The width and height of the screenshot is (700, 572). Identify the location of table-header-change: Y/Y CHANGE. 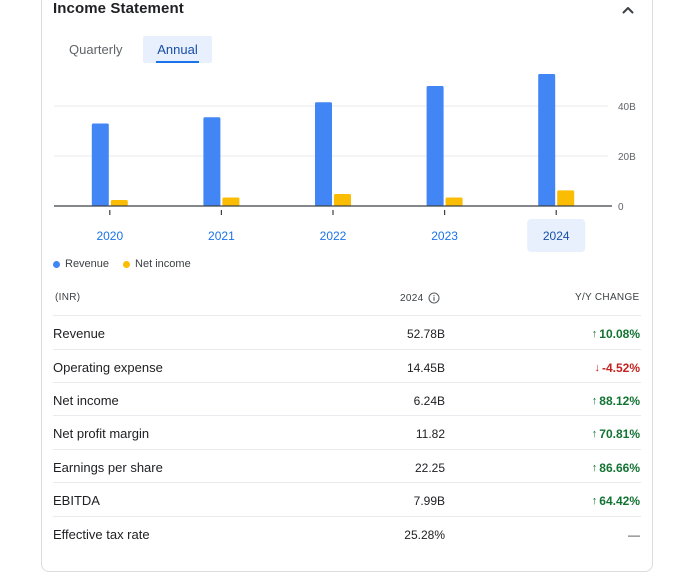
(607, 297).